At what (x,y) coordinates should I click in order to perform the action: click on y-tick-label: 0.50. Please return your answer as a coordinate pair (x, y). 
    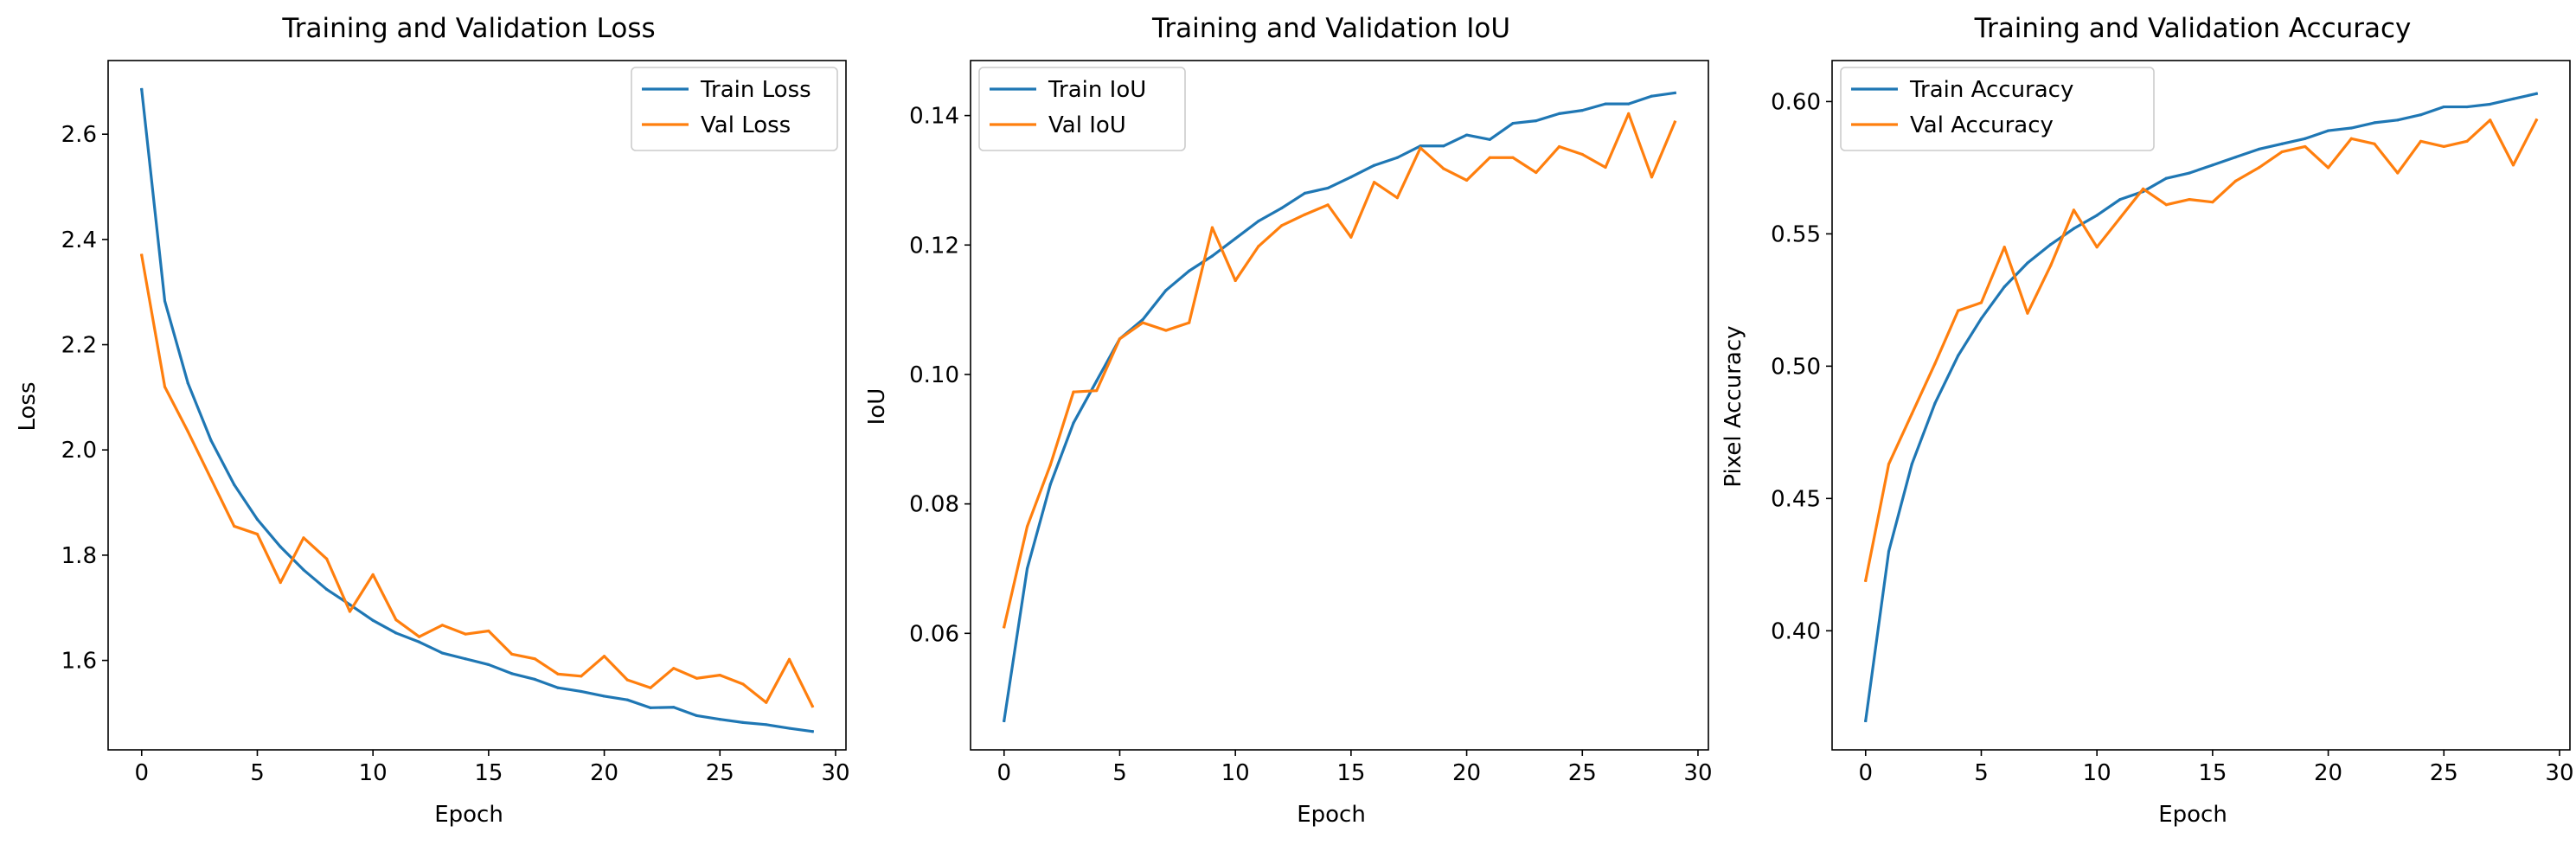
    Looking at the image, I should click on (1796, 367).